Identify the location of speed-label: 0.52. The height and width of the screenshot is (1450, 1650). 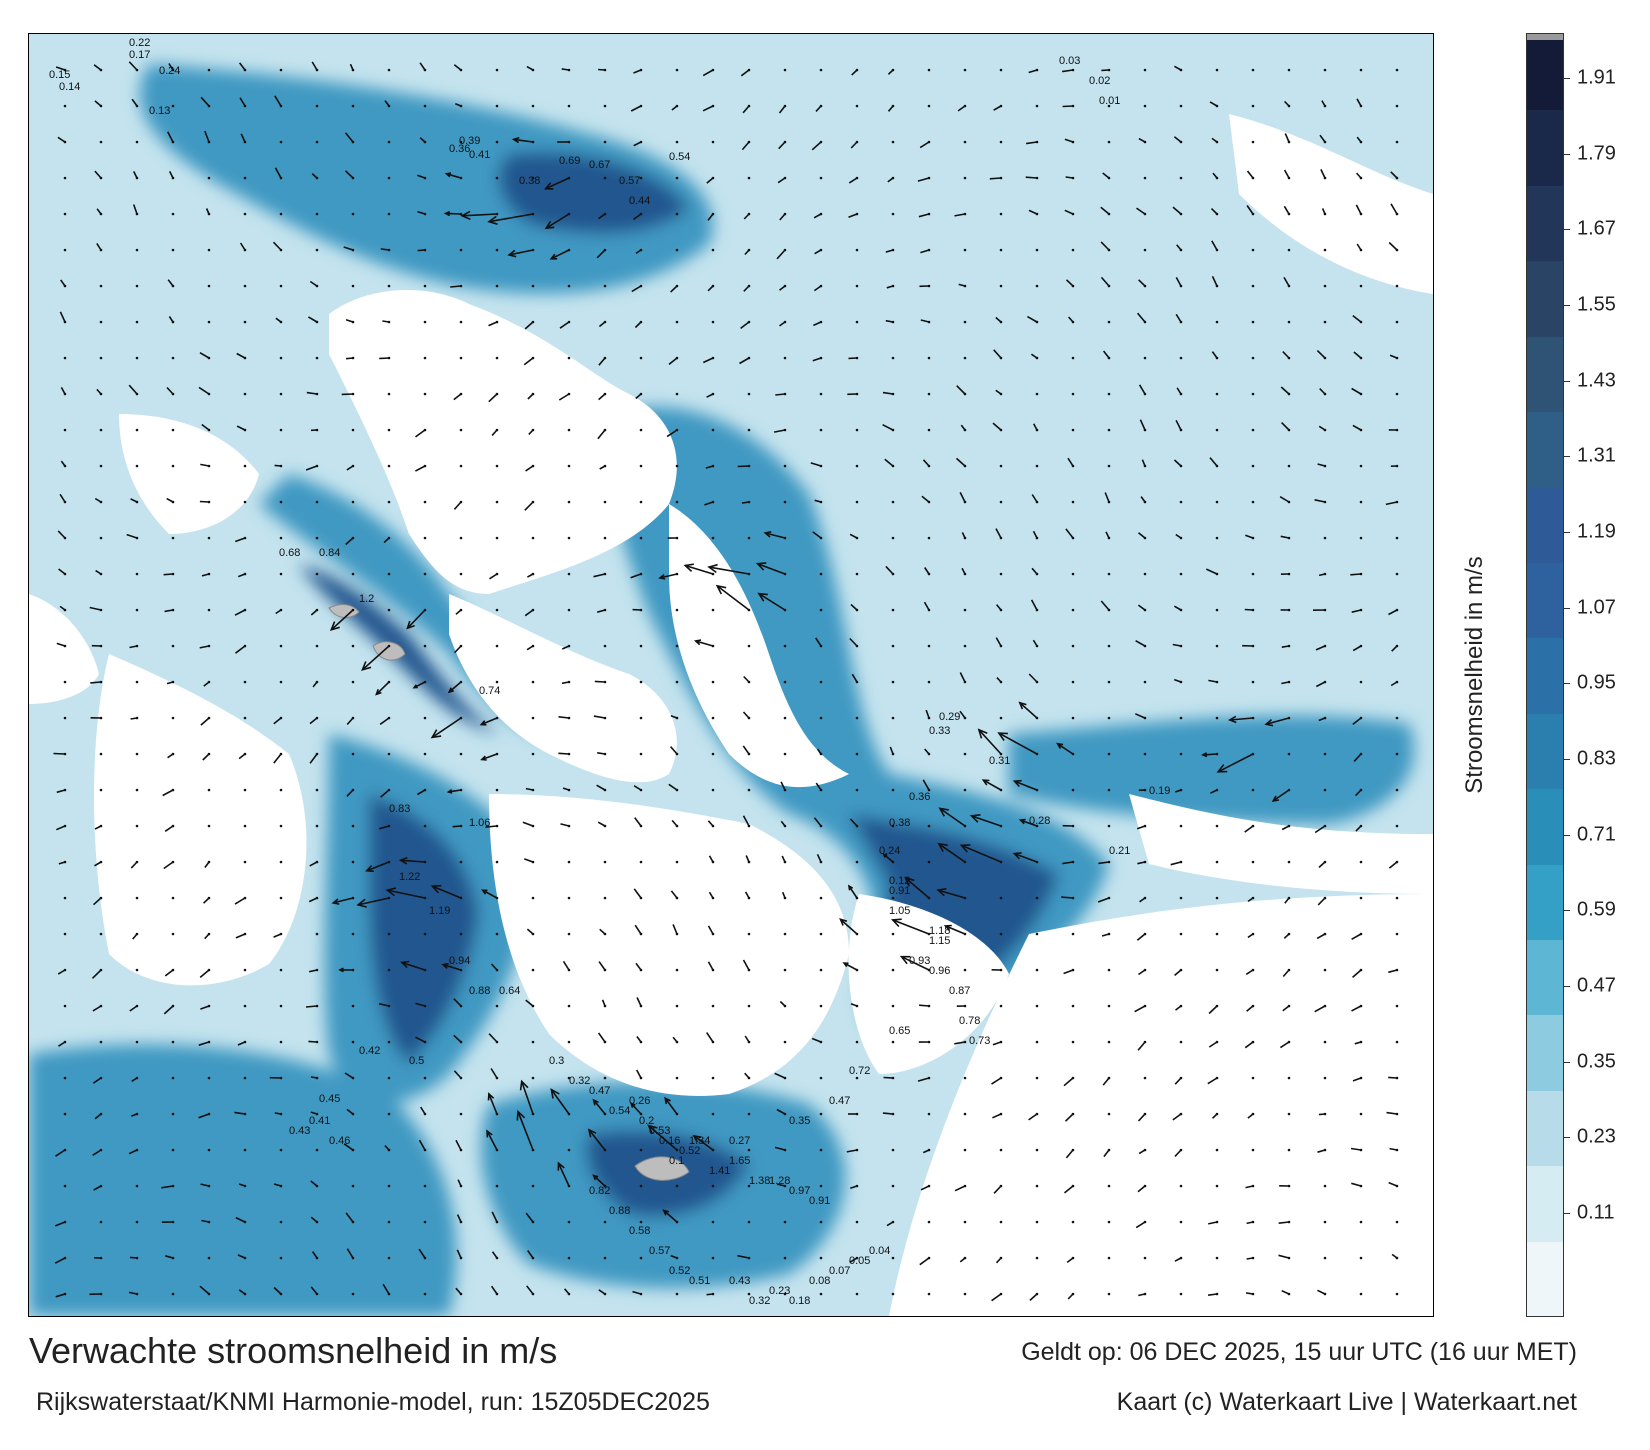
(679, 1271).